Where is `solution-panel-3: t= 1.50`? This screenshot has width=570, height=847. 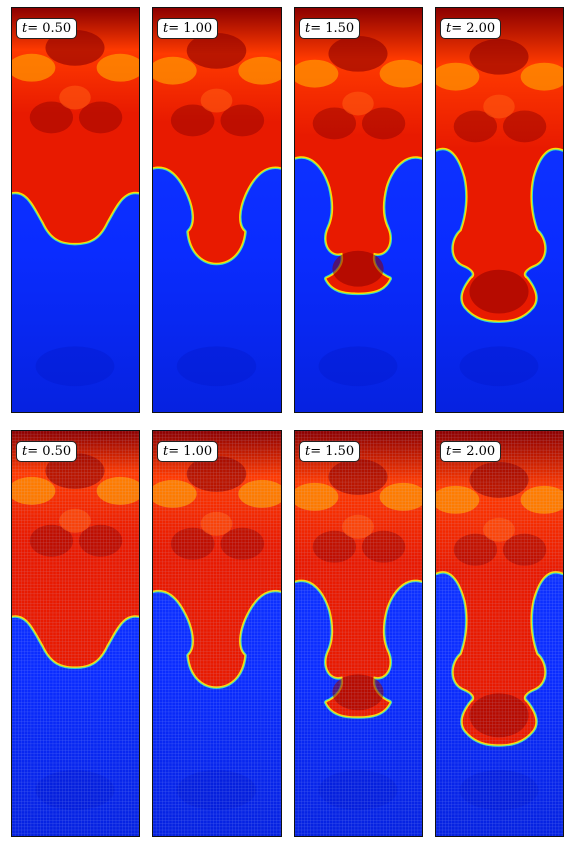 solution-panel-3: t= 1.50 is located at coordinates (358, 210).